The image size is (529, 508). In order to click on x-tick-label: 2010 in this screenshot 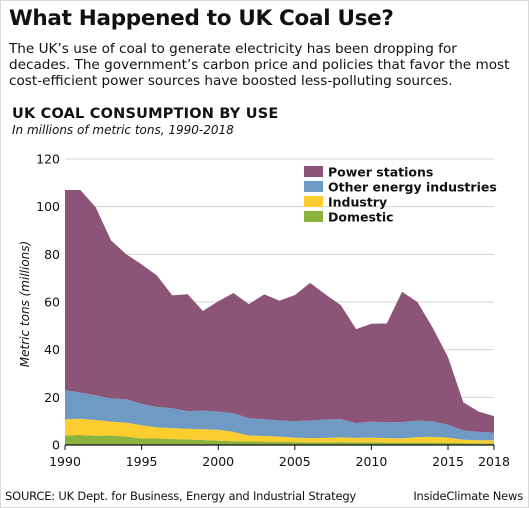, I will do `click(372, 461)`.